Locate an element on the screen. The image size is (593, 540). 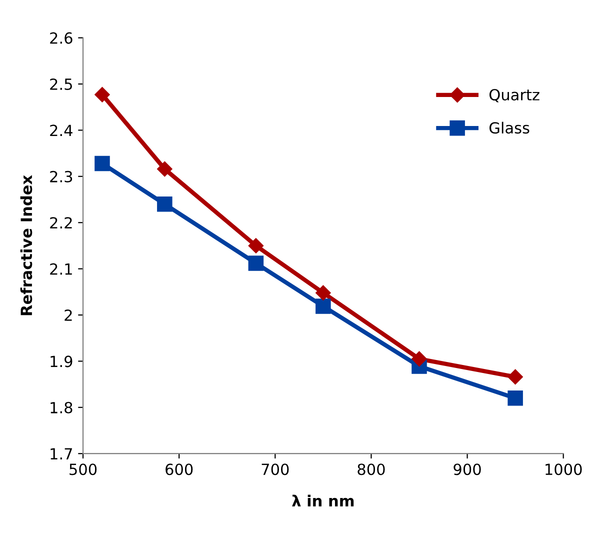
y-tick-label: 1.7 is located at coordinates (61, 454).